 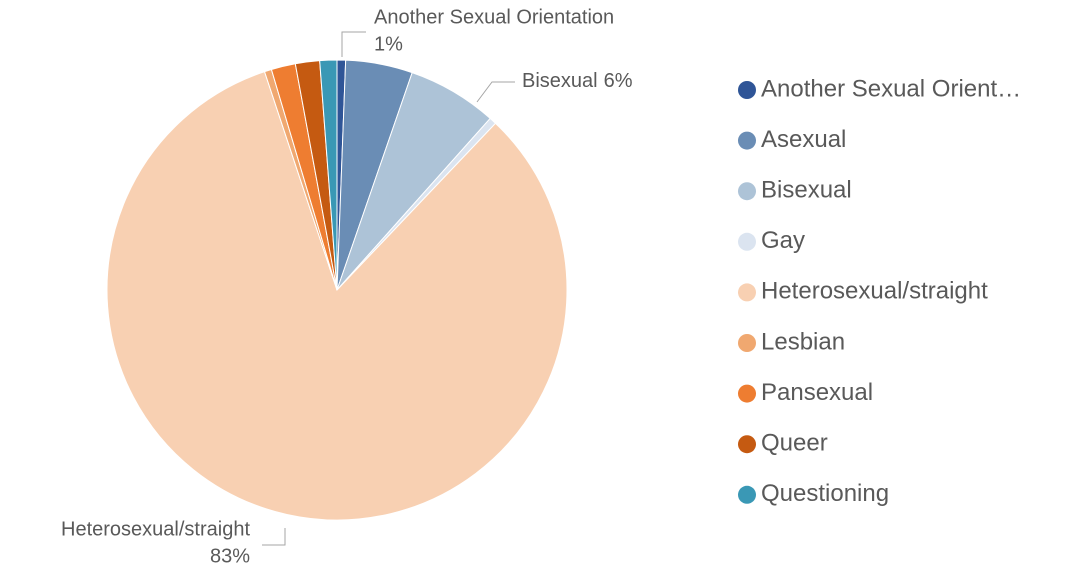 I want to click on legend-label: Lesbian, so click(x=803, y=341).